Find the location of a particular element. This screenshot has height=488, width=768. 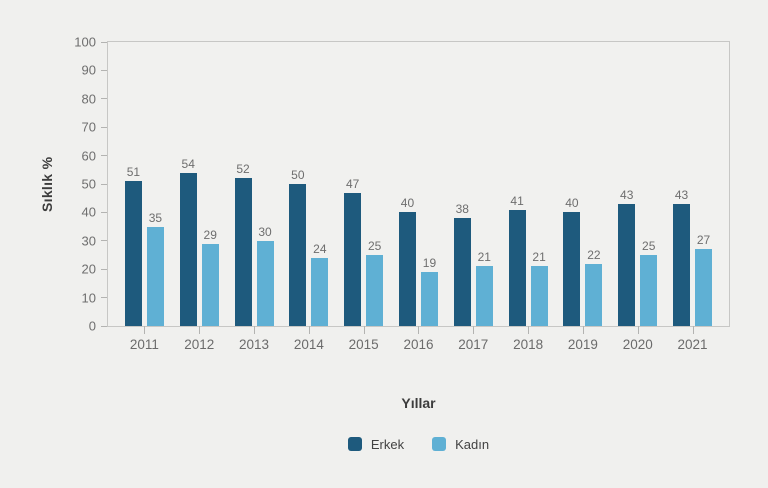

bar-erkek-2021: 43 is located at coordinates (682, 257).